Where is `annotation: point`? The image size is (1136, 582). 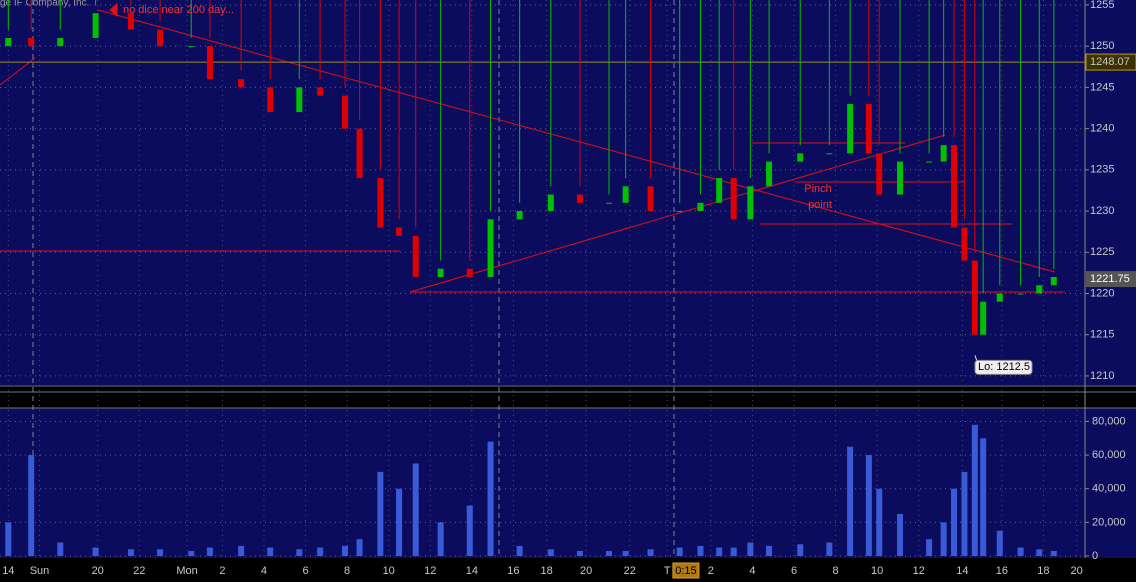 annotation: point is located at coordinates (820, 205).